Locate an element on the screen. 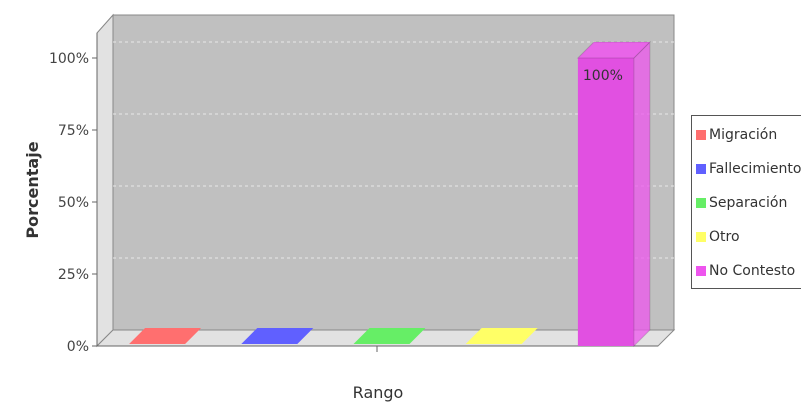 The image size is (801, 408). legend-label: Otro is located at coordinates (724, 237).